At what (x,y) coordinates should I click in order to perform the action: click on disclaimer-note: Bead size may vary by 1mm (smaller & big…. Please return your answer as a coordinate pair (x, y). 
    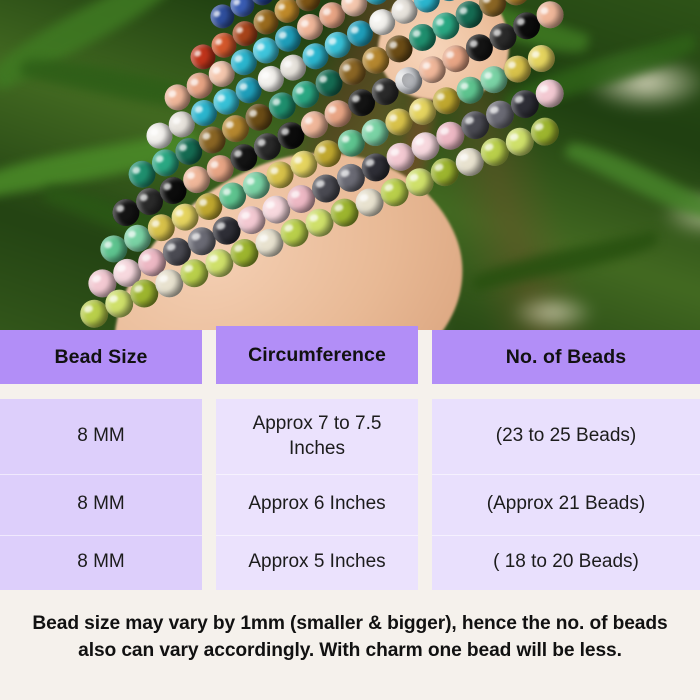
    Looking at the image, I should click on (350, 637).